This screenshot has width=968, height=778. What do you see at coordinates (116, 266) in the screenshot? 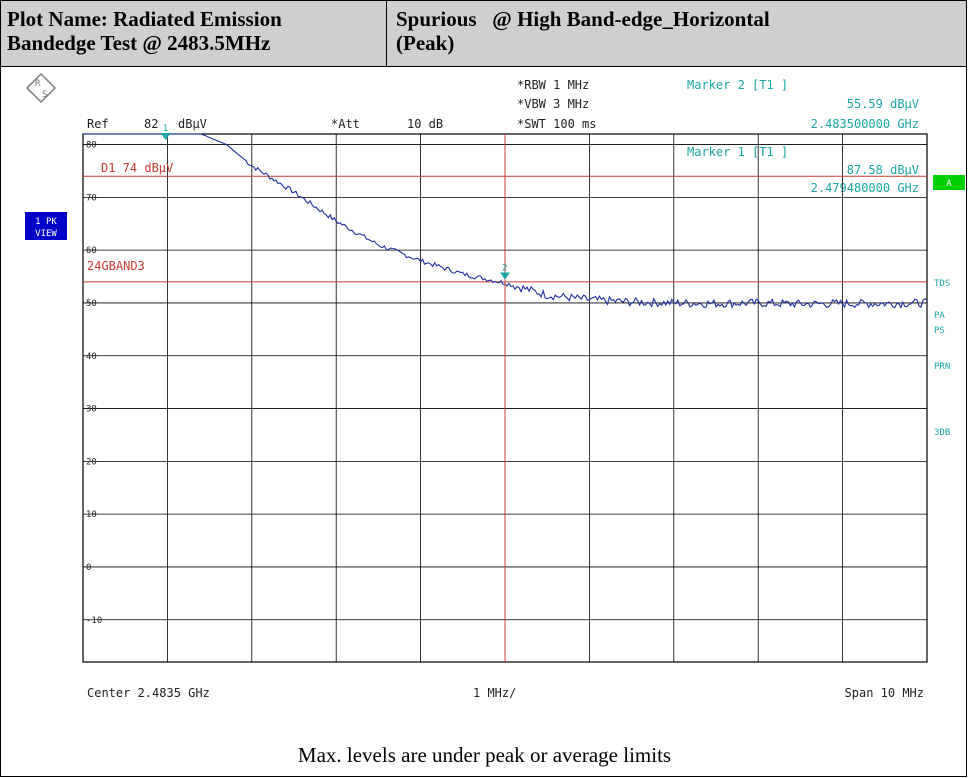
I see `display-line-label: 24GBAND3` at bounding box center [116, 266].